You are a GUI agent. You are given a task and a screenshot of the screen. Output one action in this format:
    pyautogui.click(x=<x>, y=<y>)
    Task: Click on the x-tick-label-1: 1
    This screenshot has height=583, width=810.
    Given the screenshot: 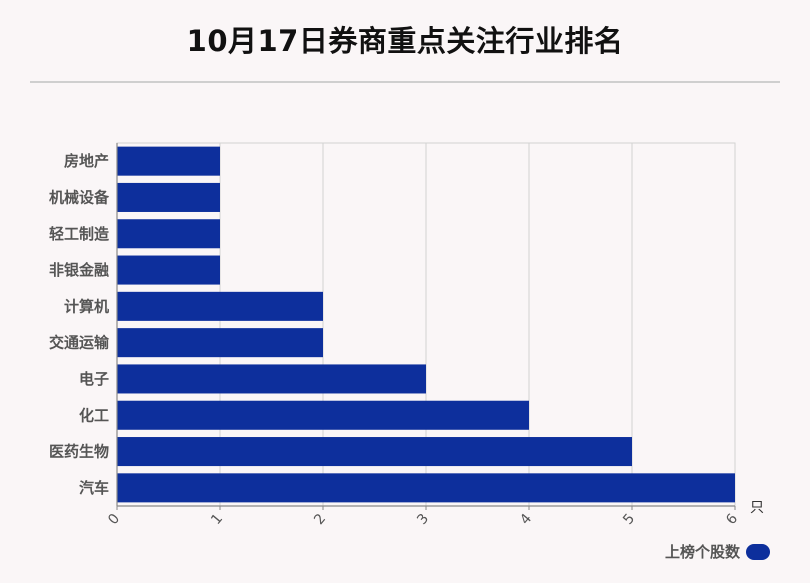 What is the action you would take?
    pyautogui.click(x=217, y=519)
    